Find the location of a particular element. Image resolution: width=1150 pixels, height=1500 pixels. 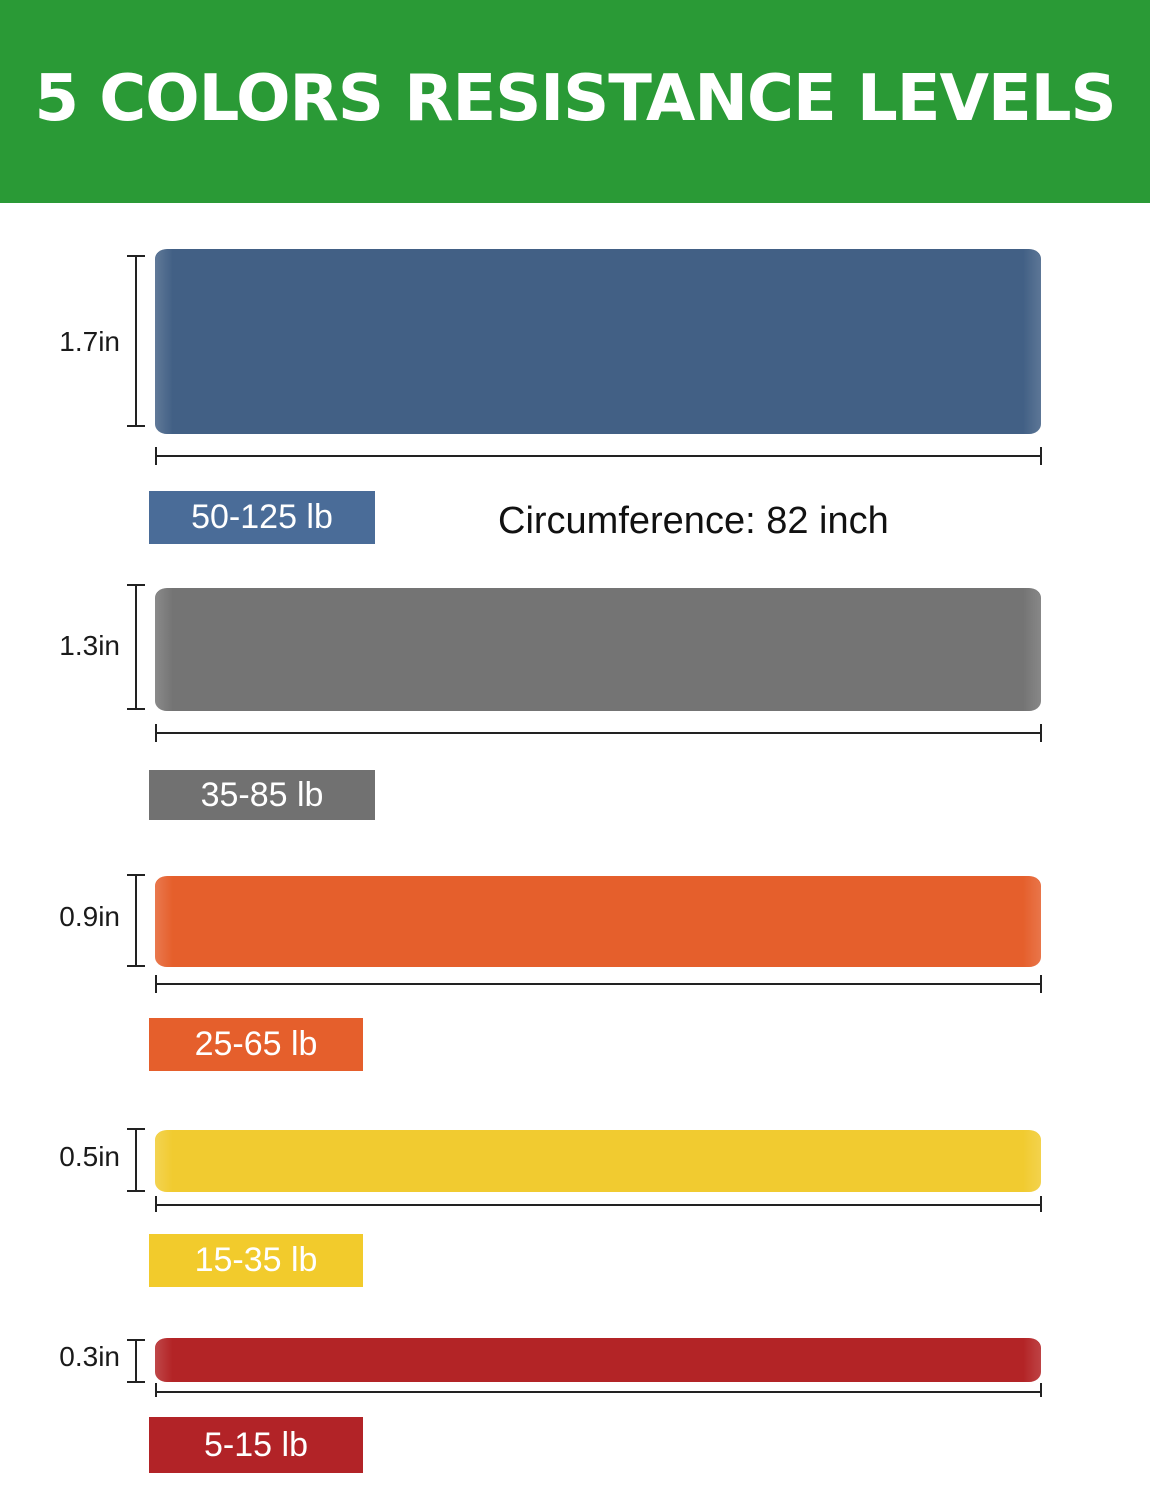

resistance-label-red: 5-15 lb is located at coordinates (256, 1445).